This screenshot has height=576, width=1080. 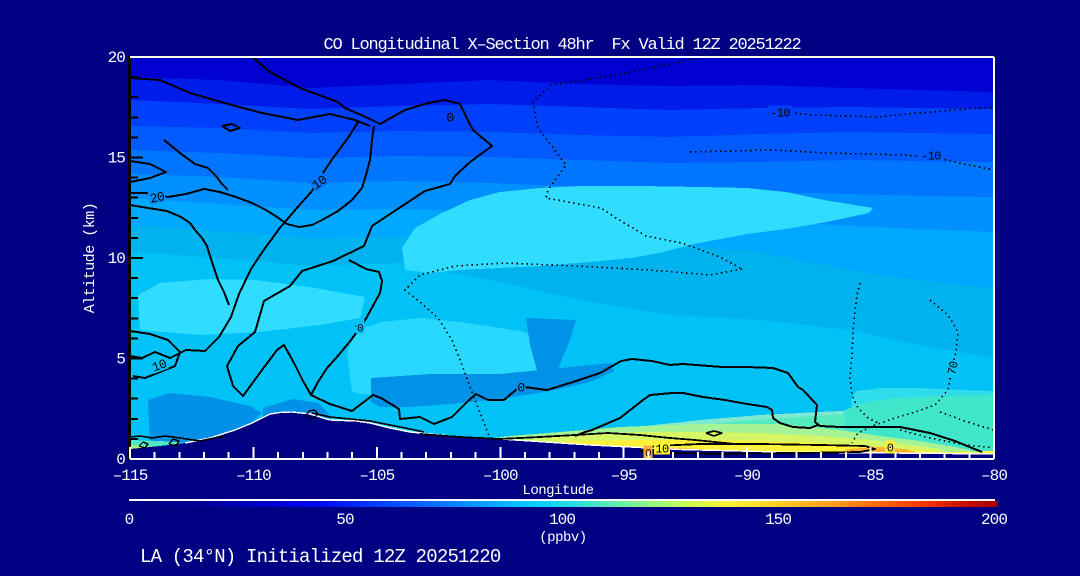 I want to click on svg-text: 150, so click(x=778, y=520).